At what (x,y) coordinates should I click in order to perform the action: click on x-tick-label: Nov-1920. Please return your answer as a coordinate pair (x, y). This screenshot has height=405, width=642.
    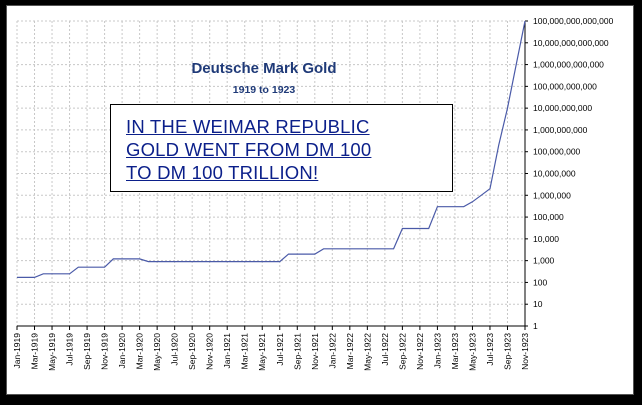
    Looking at the image, I should click on (210, 351).